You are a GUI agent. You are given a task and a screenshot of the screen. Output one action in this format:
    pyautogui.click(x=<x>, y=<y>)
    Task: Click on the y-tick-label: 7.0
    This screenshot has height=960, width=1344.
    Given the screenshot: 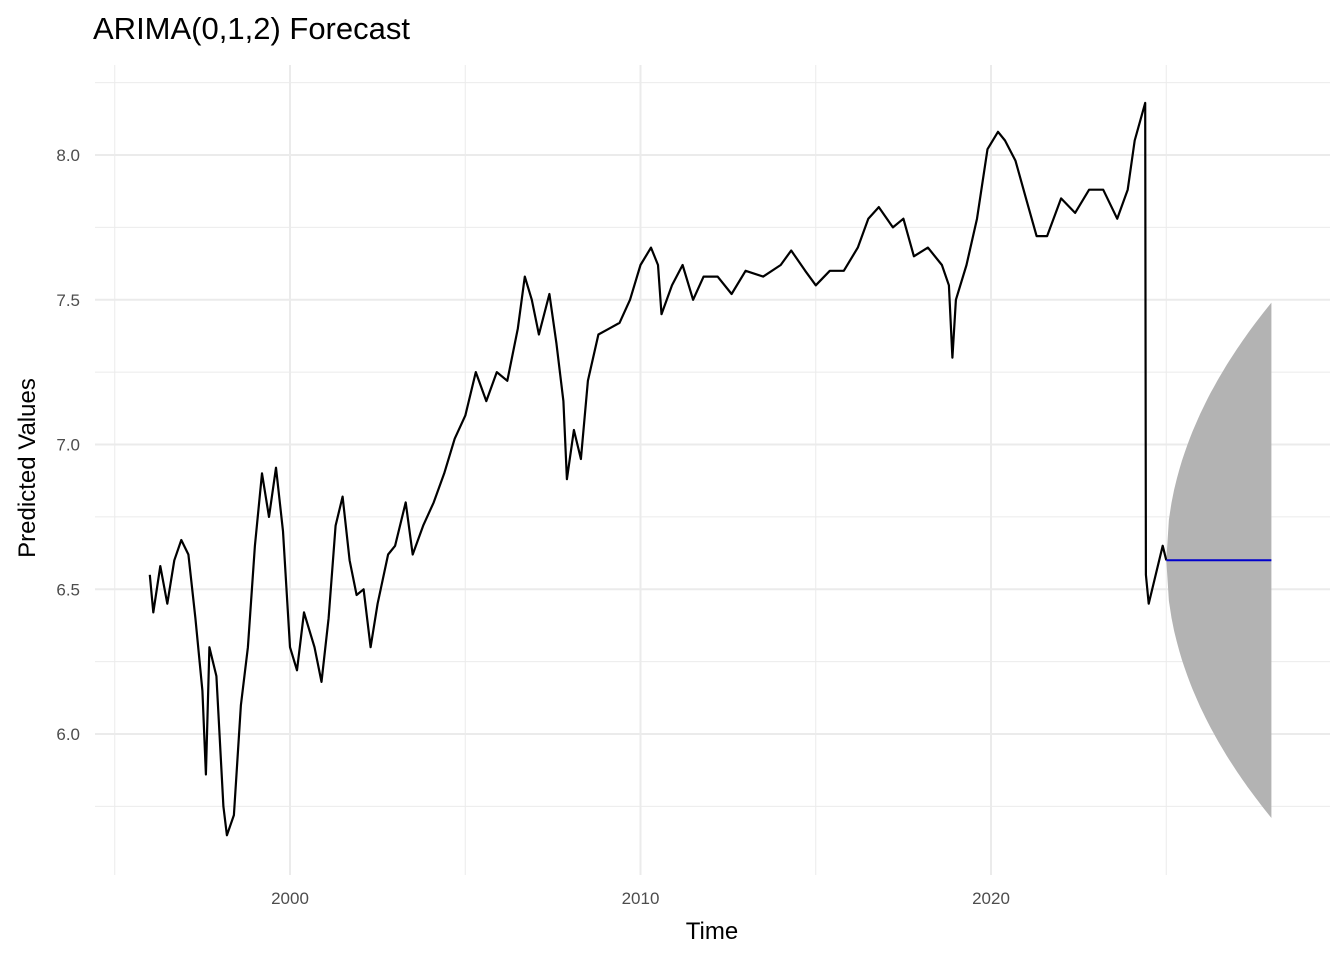 What is the action you would take?
    pyautogui.click(x=68, y=445)
    